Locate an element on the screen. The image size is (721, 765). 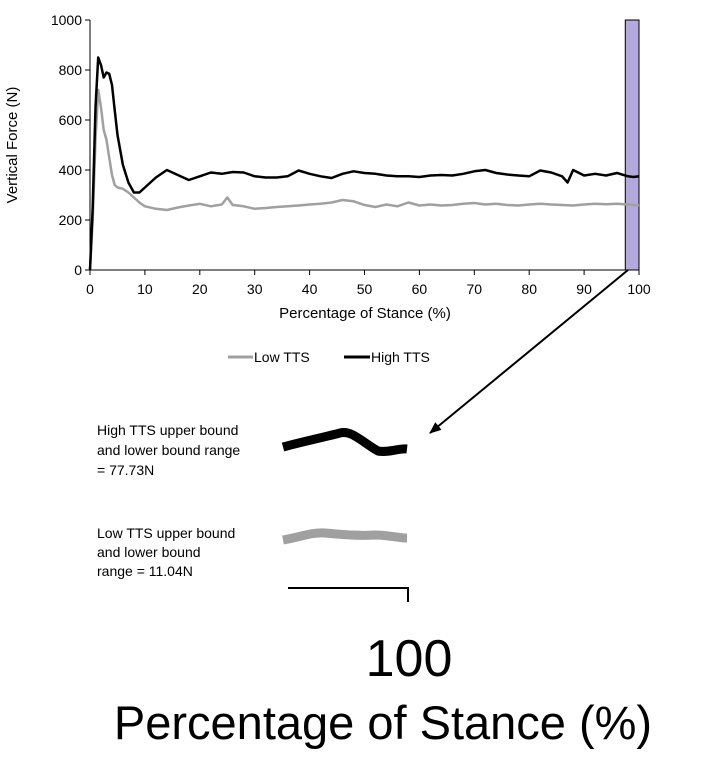
x-tick-label: 50 is located at coordinates (365, 289).